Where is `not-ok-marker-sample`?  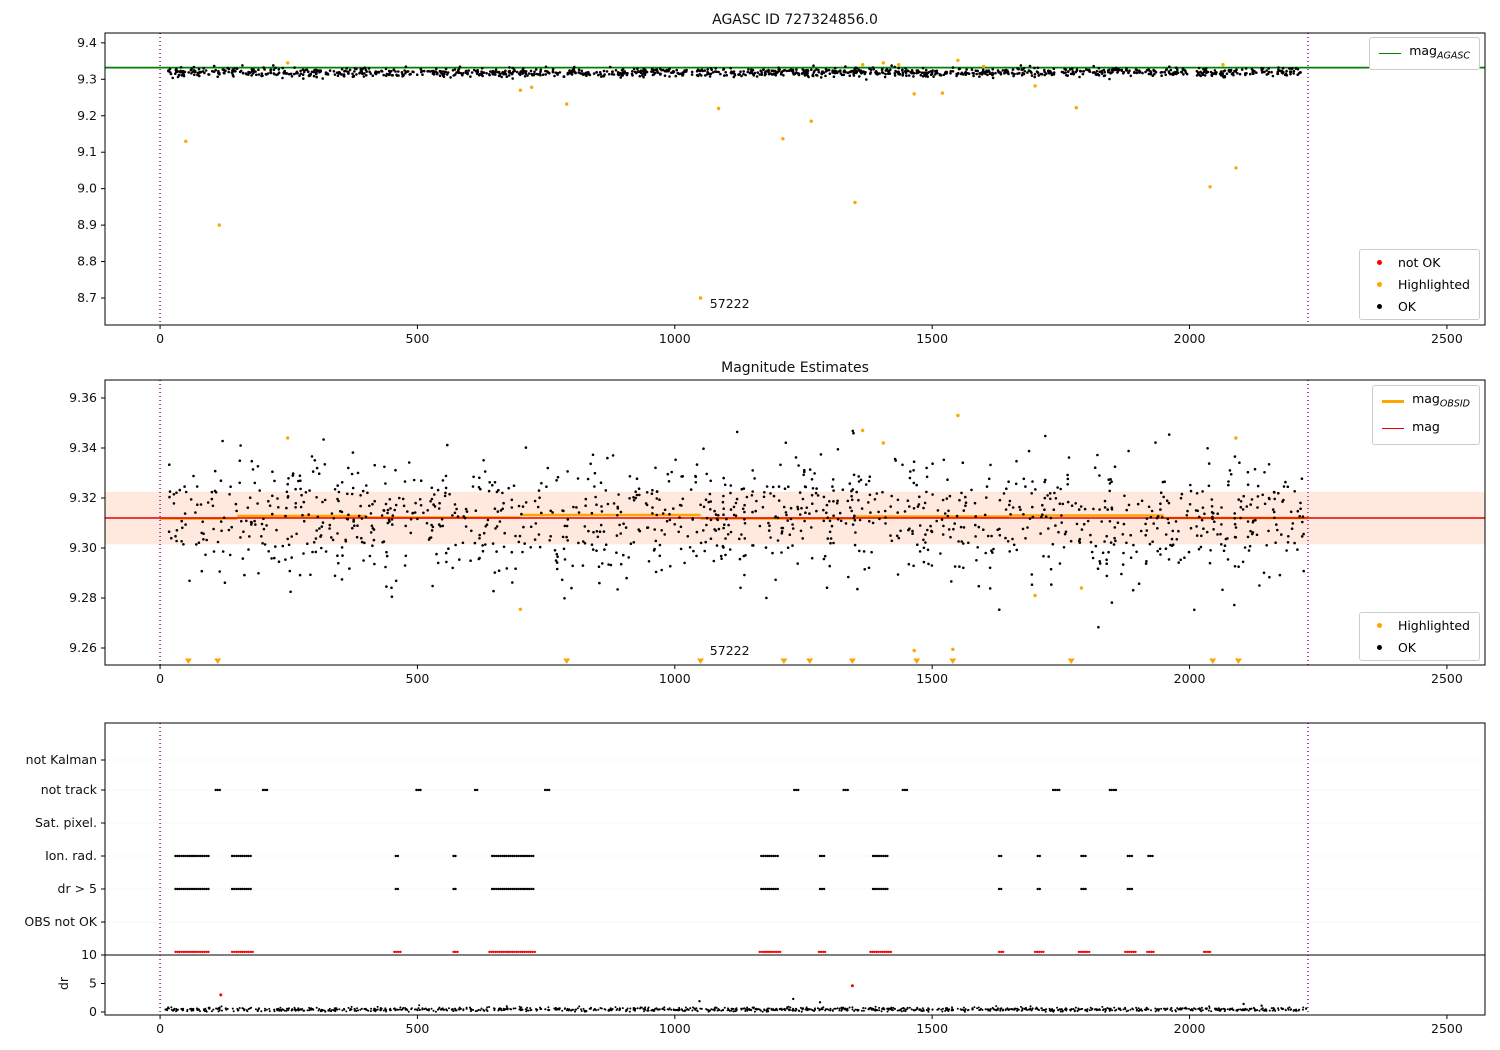 not-ok-marker-sample is located at coordinates (1379, 262).